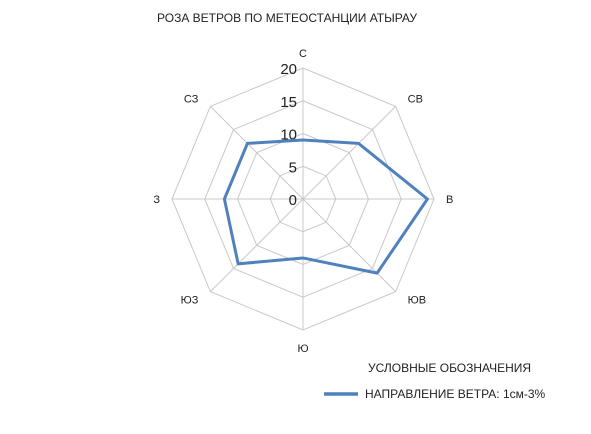  What do you see at coordinates (417, 301) in the screenshot?
I see `axis-label-3: ЮВ` at bounding box center [417, 301].